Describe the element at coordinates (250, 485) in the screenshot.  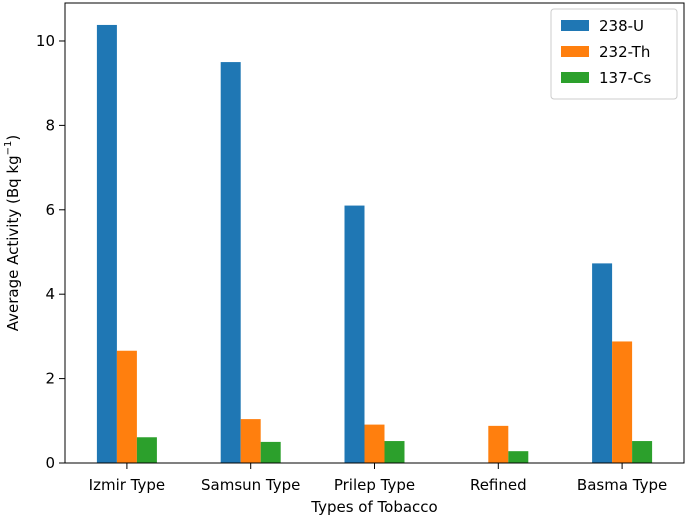
I see `x-tick-label-samsun-type: Samsun Type` at that location.